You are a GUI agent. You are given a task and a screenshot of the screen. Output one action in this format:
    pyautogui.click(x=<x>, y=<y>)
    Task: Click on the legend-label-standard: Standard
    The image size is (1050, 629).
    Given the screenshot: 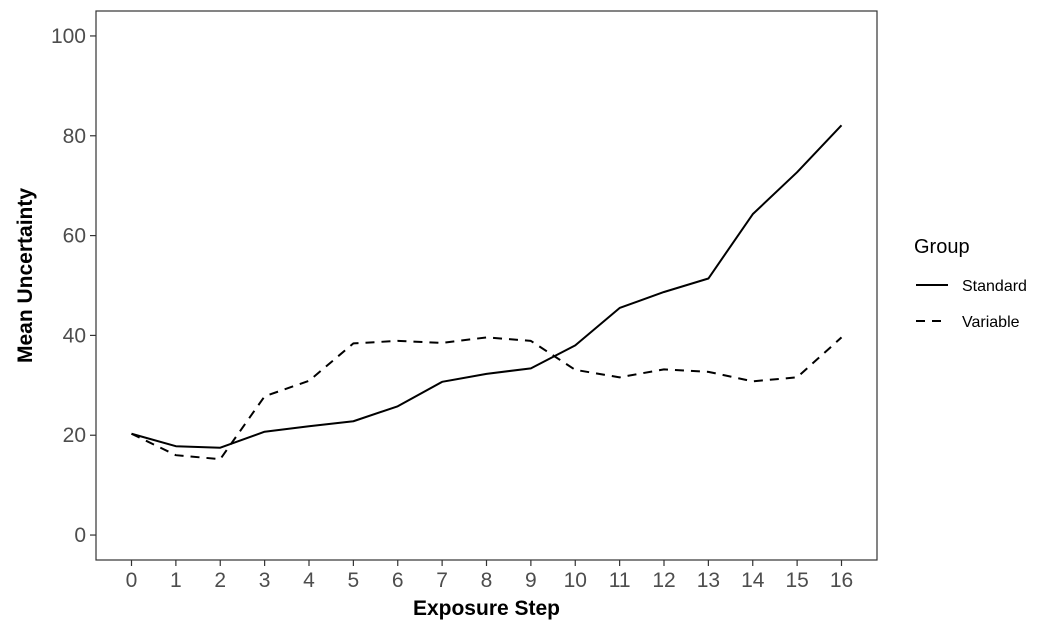 What is the action you would take?
    pyautogui.click(x=994, y=286)
    